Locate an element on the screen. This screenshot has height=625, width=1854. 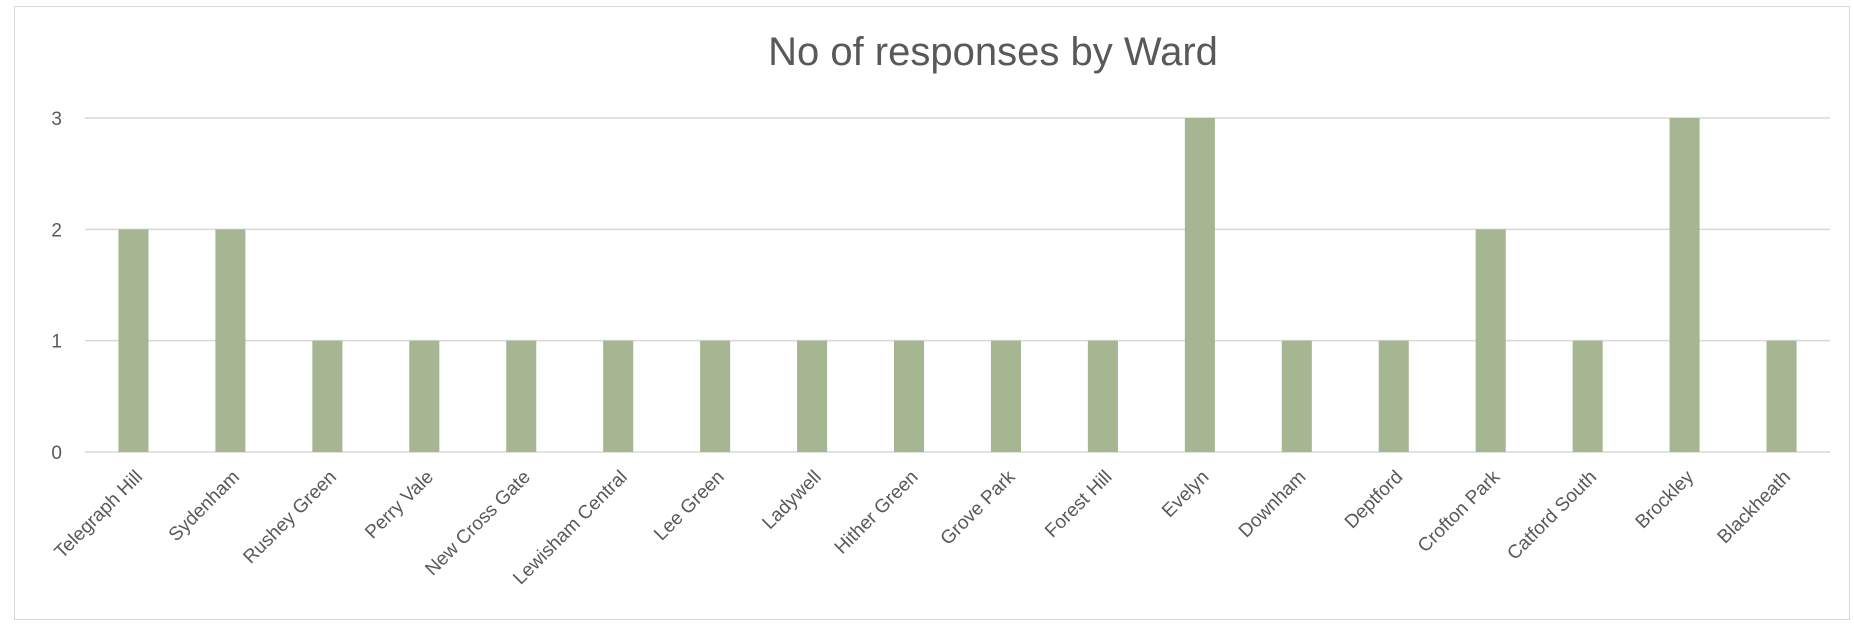
x-category-label: Forest Hill is located at coordinates (1078, 504).